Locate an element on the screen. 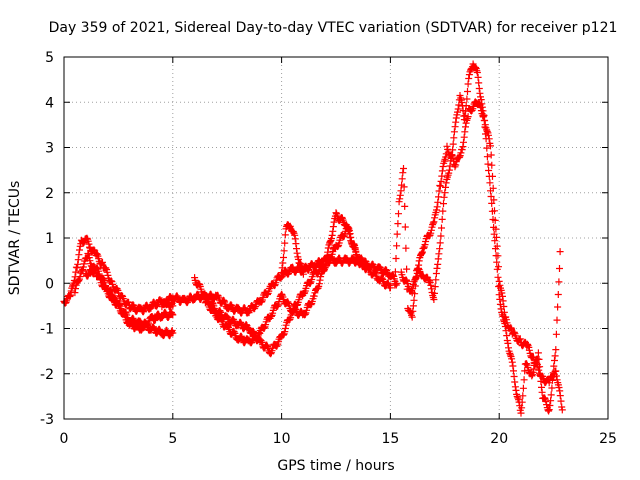  y-axis-label: SDTVAR / TECUs is located at coordinates (15, 238).